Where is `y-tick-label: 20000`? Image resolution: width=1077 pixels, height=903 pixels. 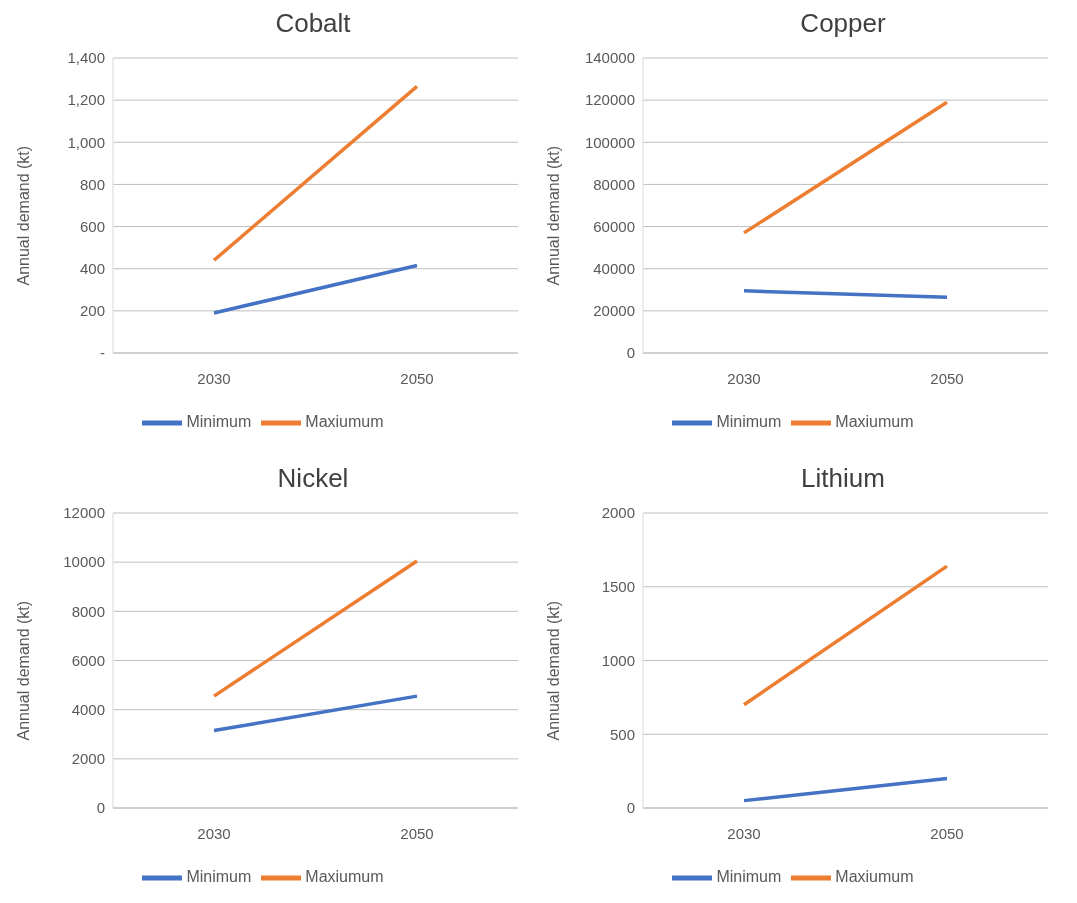
y-tick-label: 20000 is located at coordinates (614, 311).